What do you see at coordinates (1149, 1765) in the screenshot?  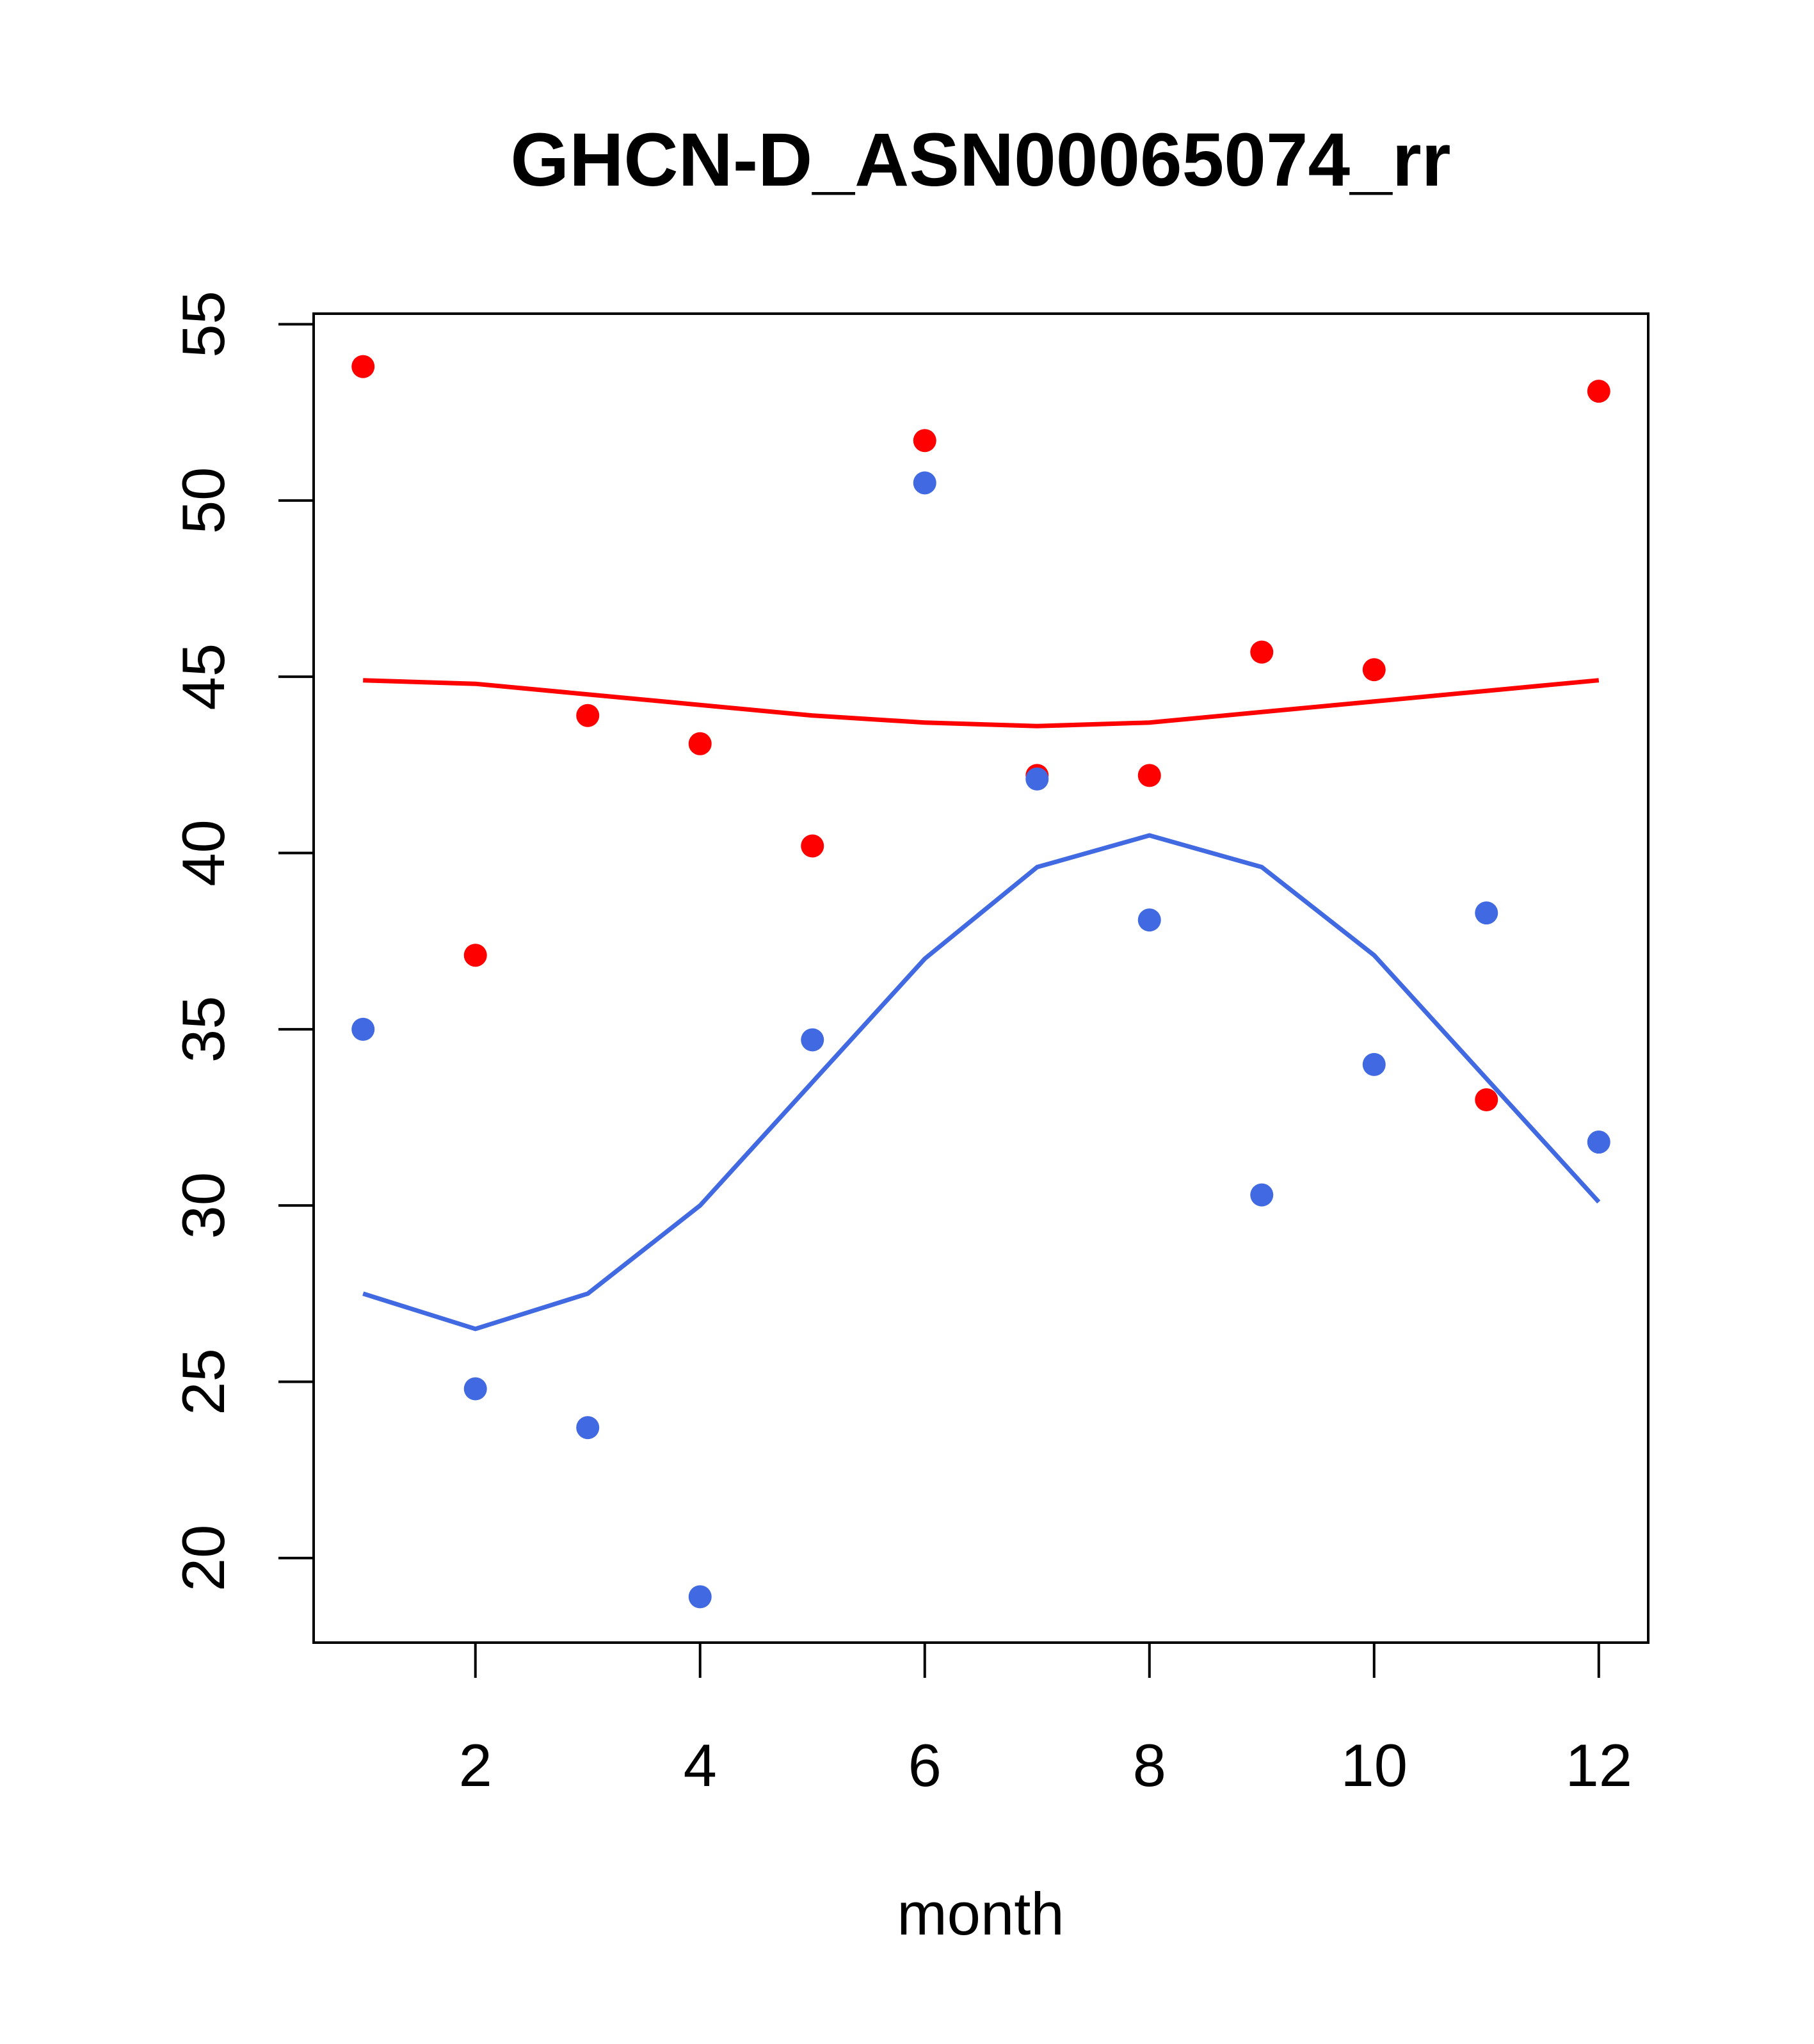 I see `x-tick-label: 8` at bounding box center [1149, 1765].